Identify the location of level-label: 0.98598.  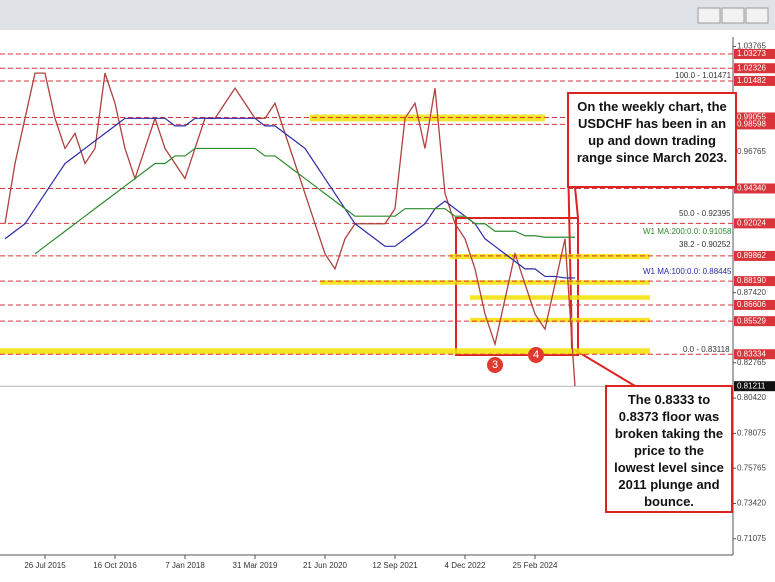
(751, 123).